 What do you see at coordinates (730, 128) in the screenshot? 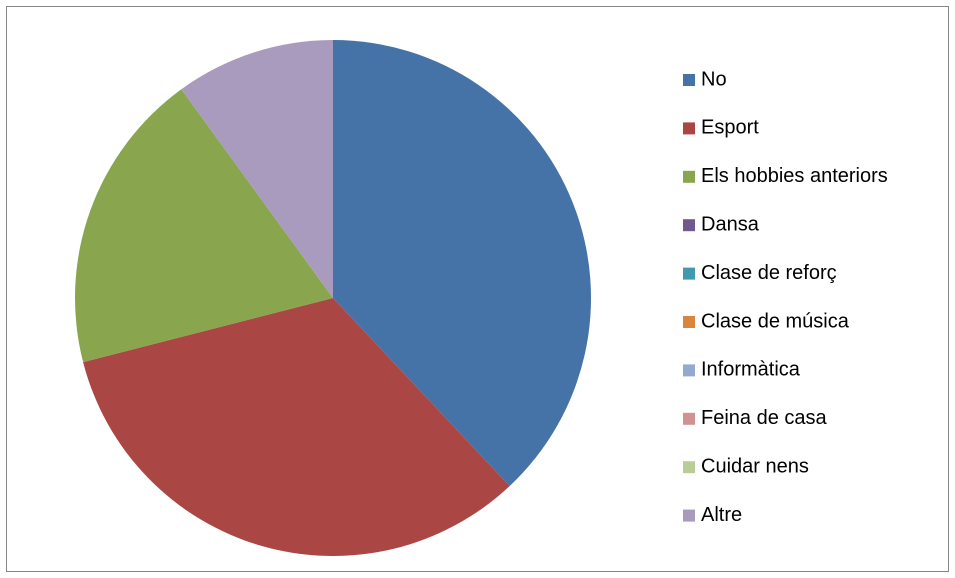
I see `legend-label: Esport` at bounding box center [730, 128].